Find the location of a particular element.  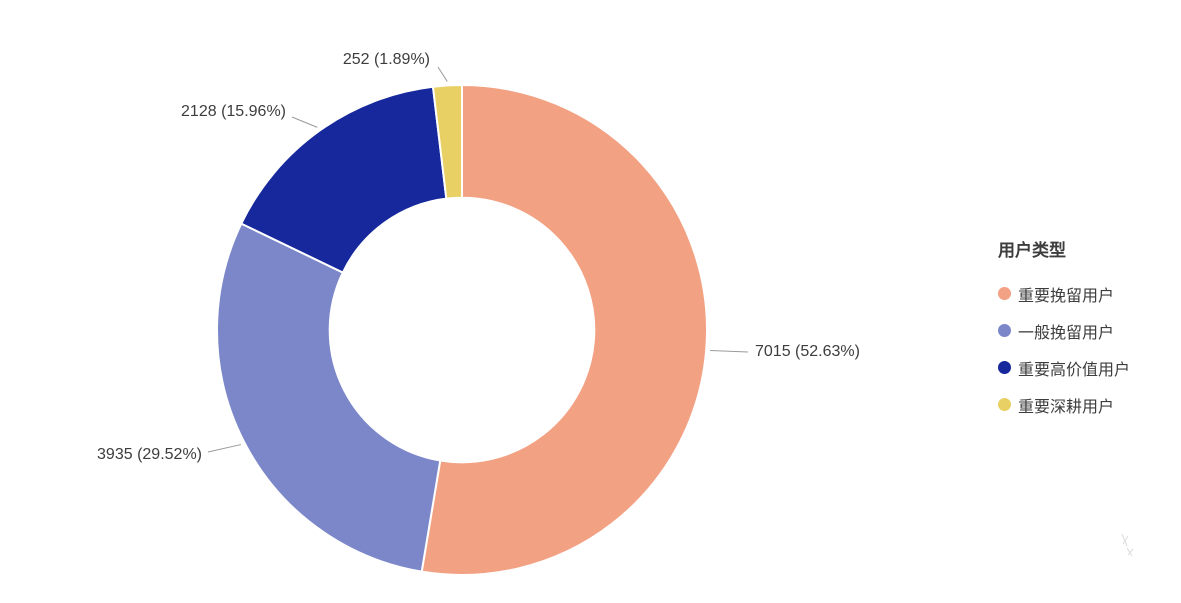

legend-item-high-value: 重要高价值用户 is located at coordinates (1064, 367).